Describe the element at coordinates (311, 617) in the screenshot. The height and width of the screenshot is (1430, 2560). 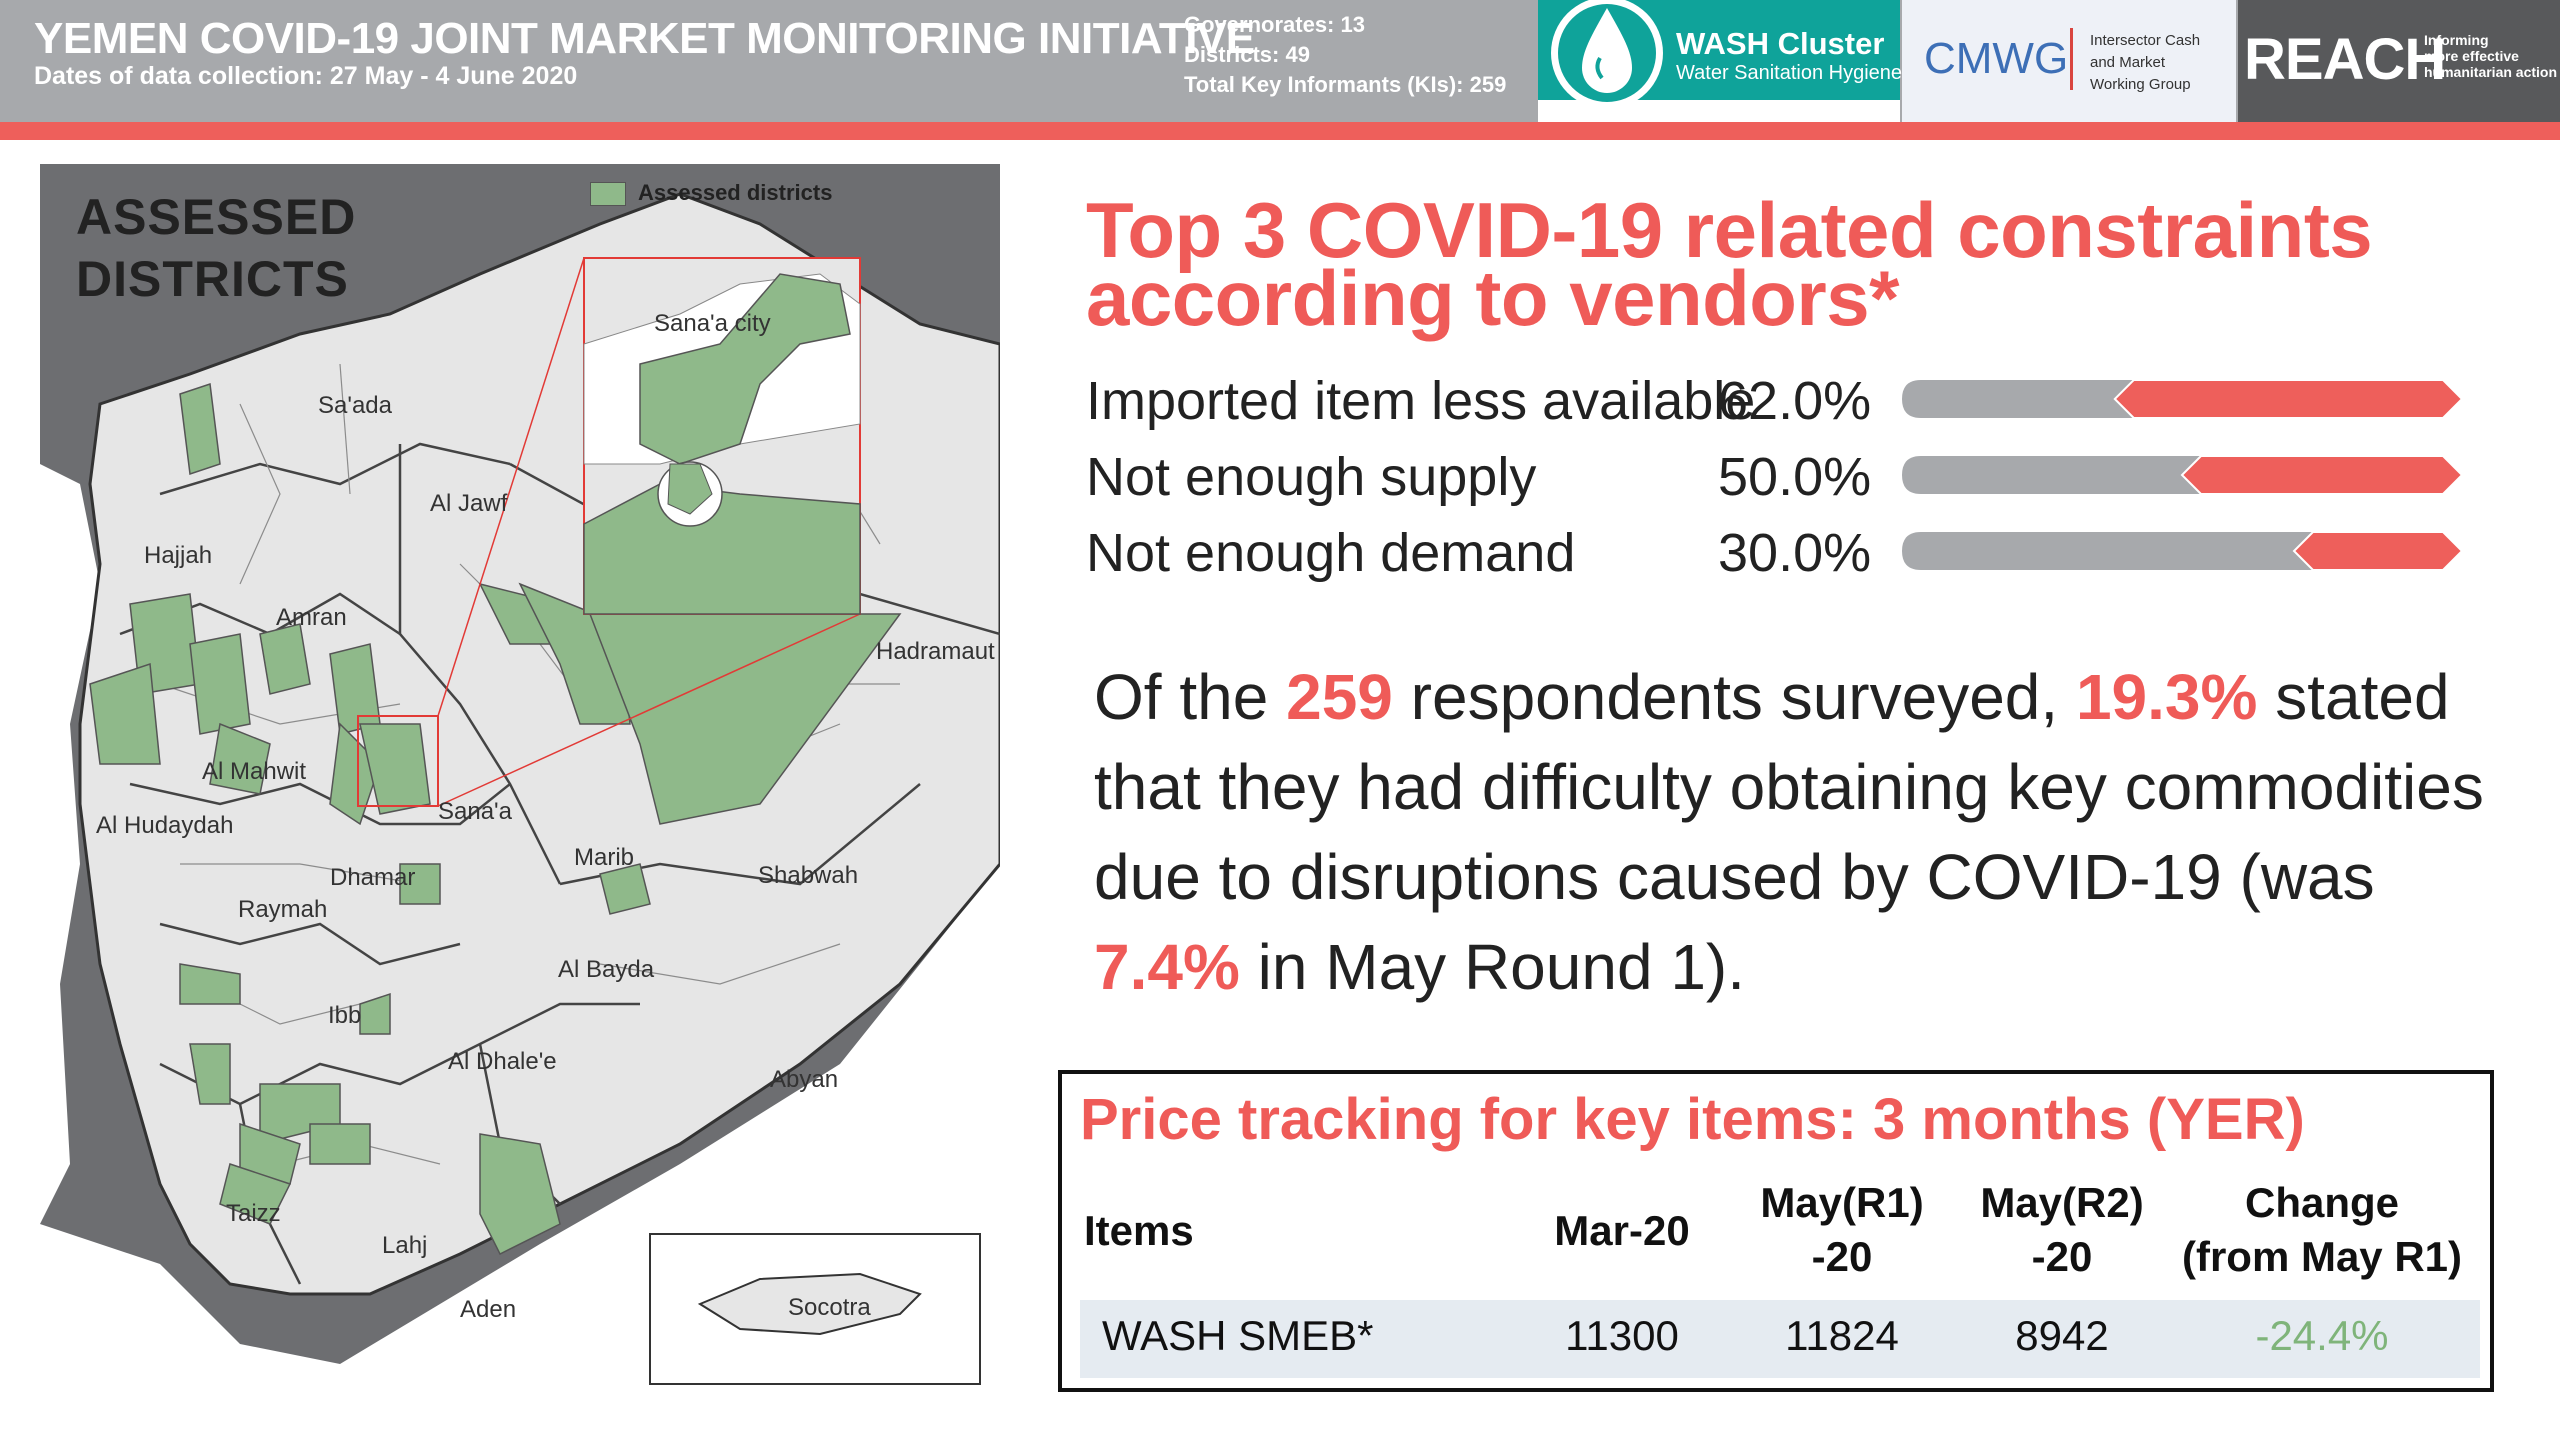
I see `map-label-amran: Amran` at that location.